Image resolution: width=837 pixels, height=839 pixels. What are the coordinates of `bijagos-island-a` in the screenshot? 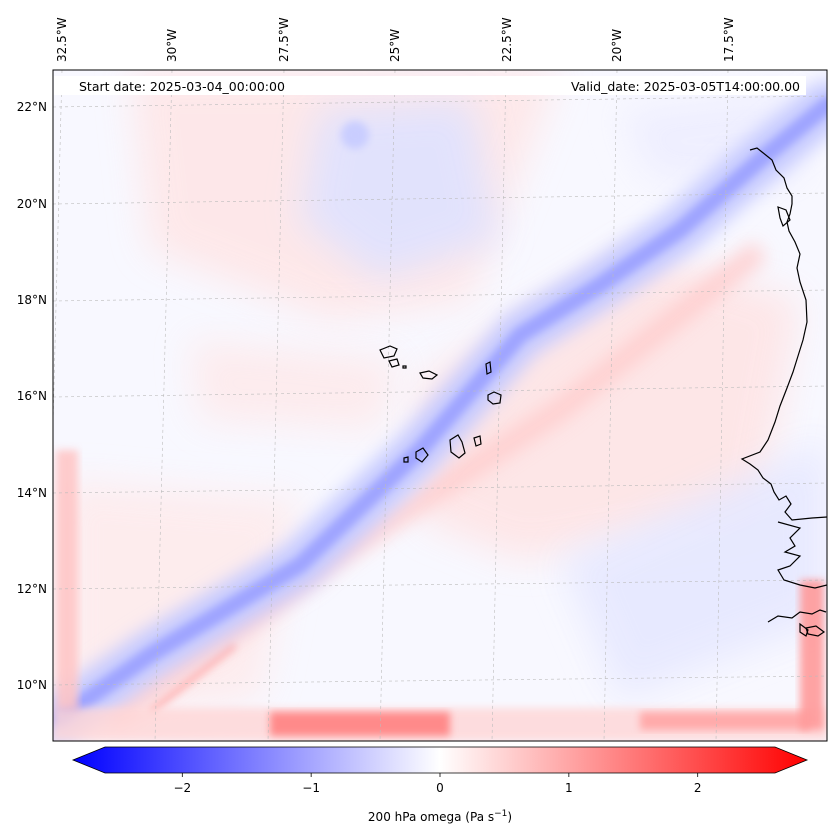 It's located at (815, 631).